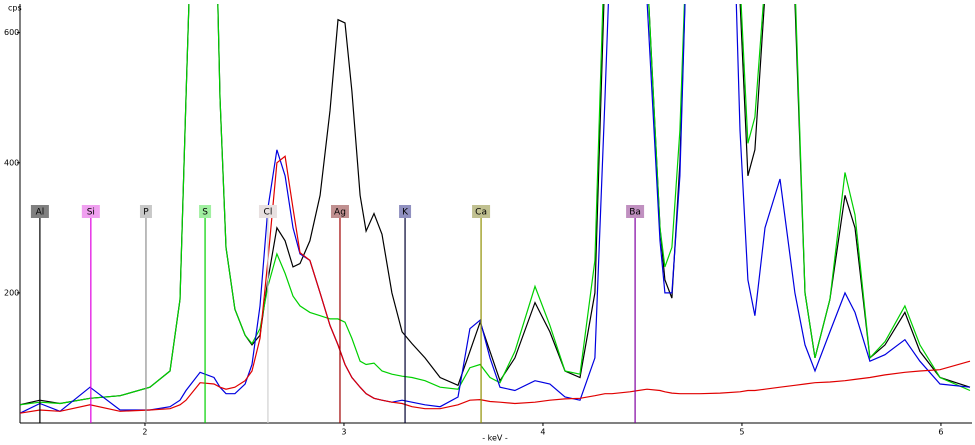 This screenshot has width=975, height=445. Describe the element at coordinates (542, 432) in the screenshot. I see `x-tick-label: 4` at that location.